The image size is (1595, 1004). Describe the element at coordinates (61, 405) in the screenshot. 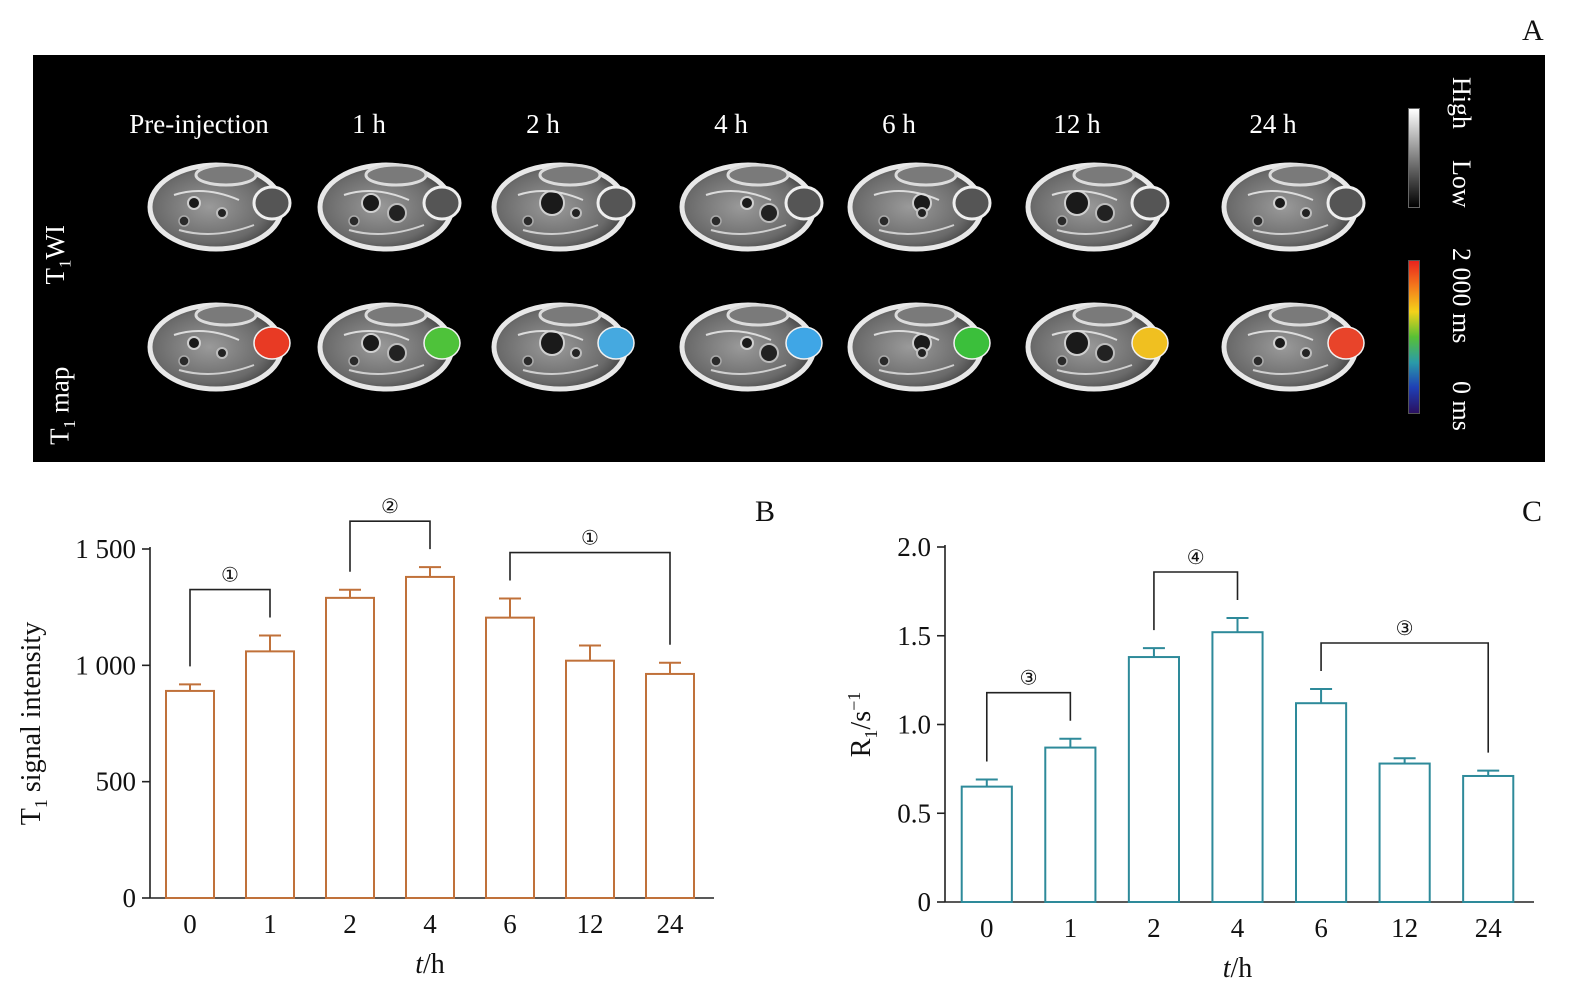

I see `row-label-t1map: T1 map` at that location.